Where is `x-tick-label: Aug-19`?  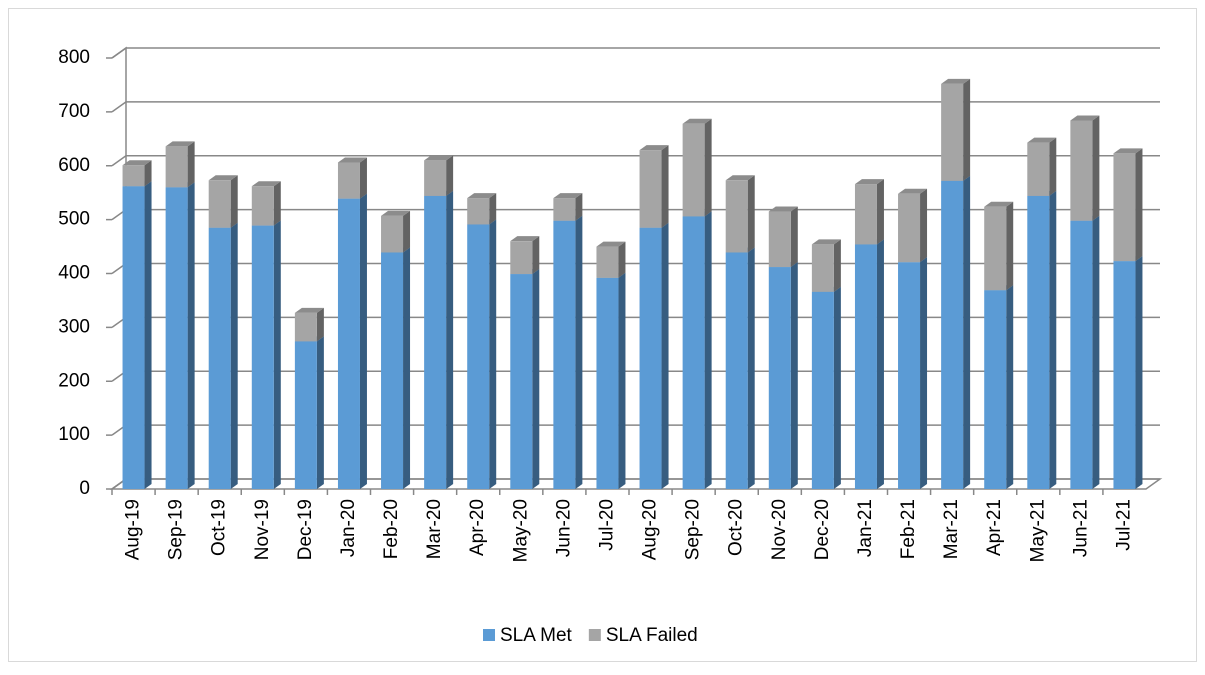
x-tick-label: Aug-19 is located at coordinates (133, 529).